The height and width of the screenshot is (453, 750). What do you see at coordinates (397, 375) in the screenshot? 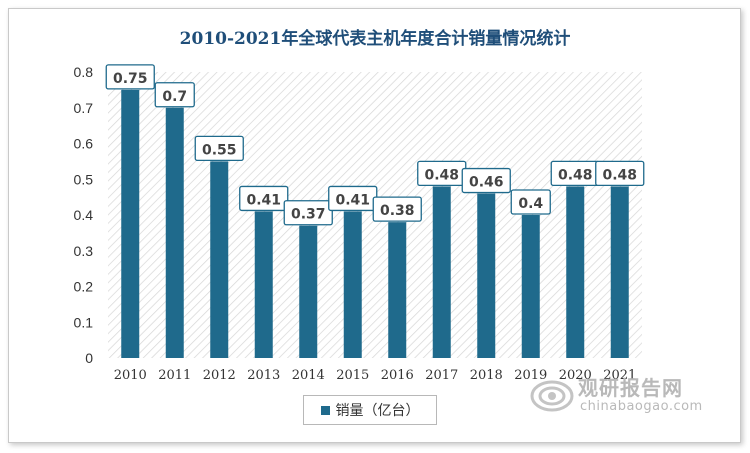
I see `x-tick-label: 2016` at bounding box center [397, 375].